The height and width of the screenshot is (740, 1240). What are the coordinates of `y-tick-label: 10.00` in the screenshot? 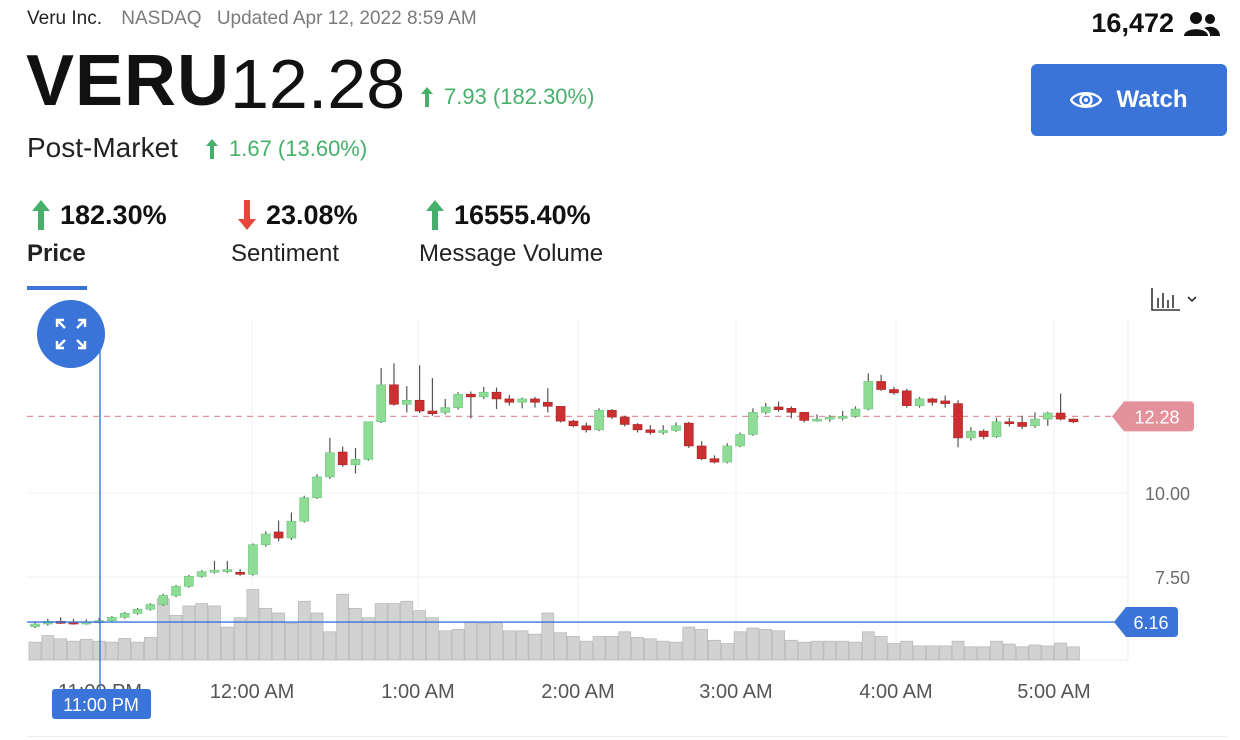 It's located at (1167, 494).